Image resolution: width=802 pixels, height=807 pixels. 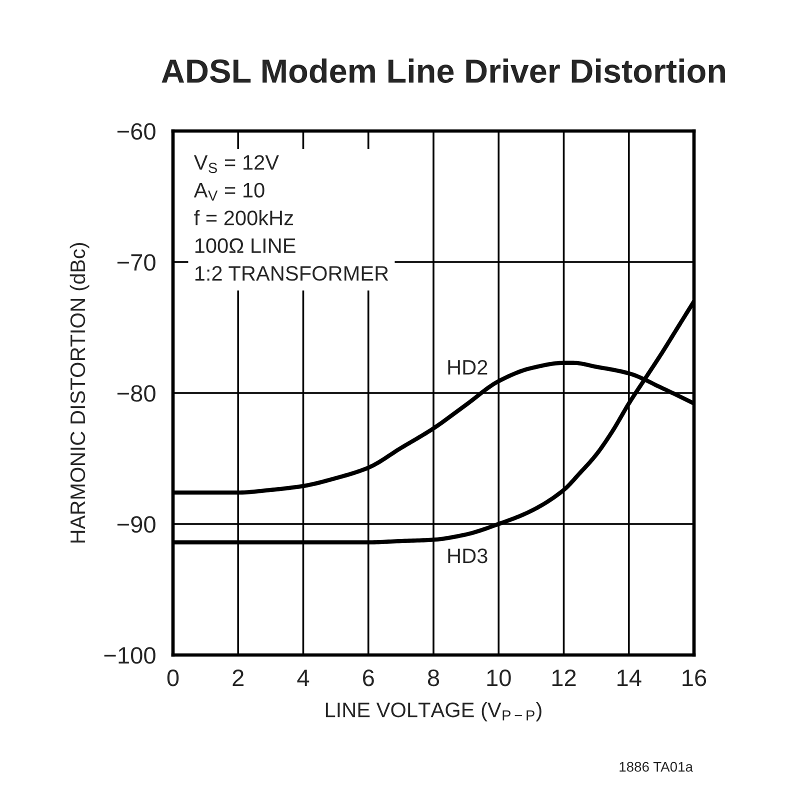 What do you see at coordinates (694, 678) in the screenshot?
I see `x-tick-label: 16` at bounding box center [694, 678].